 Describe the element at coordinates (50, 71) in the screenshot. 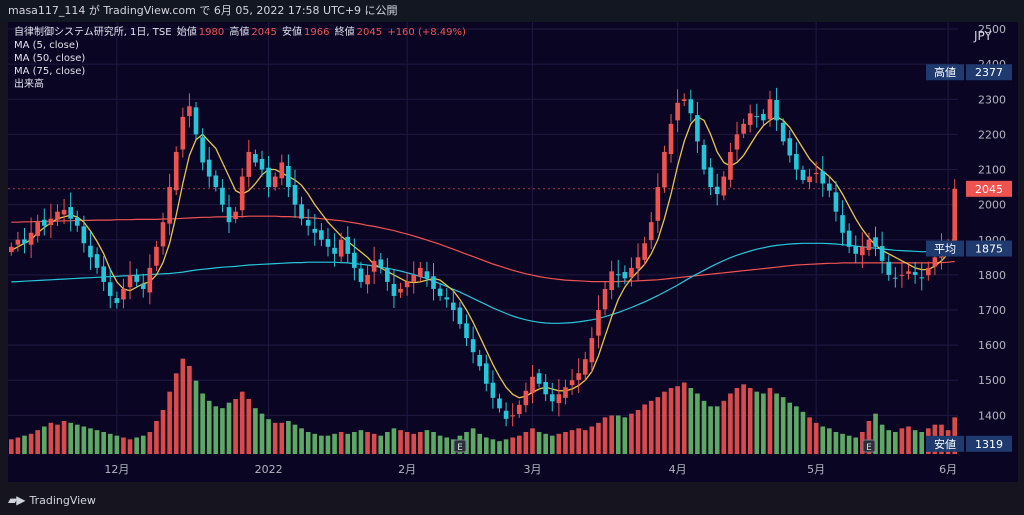

I see `indicator-ma75: MA (75, close)` at that location.